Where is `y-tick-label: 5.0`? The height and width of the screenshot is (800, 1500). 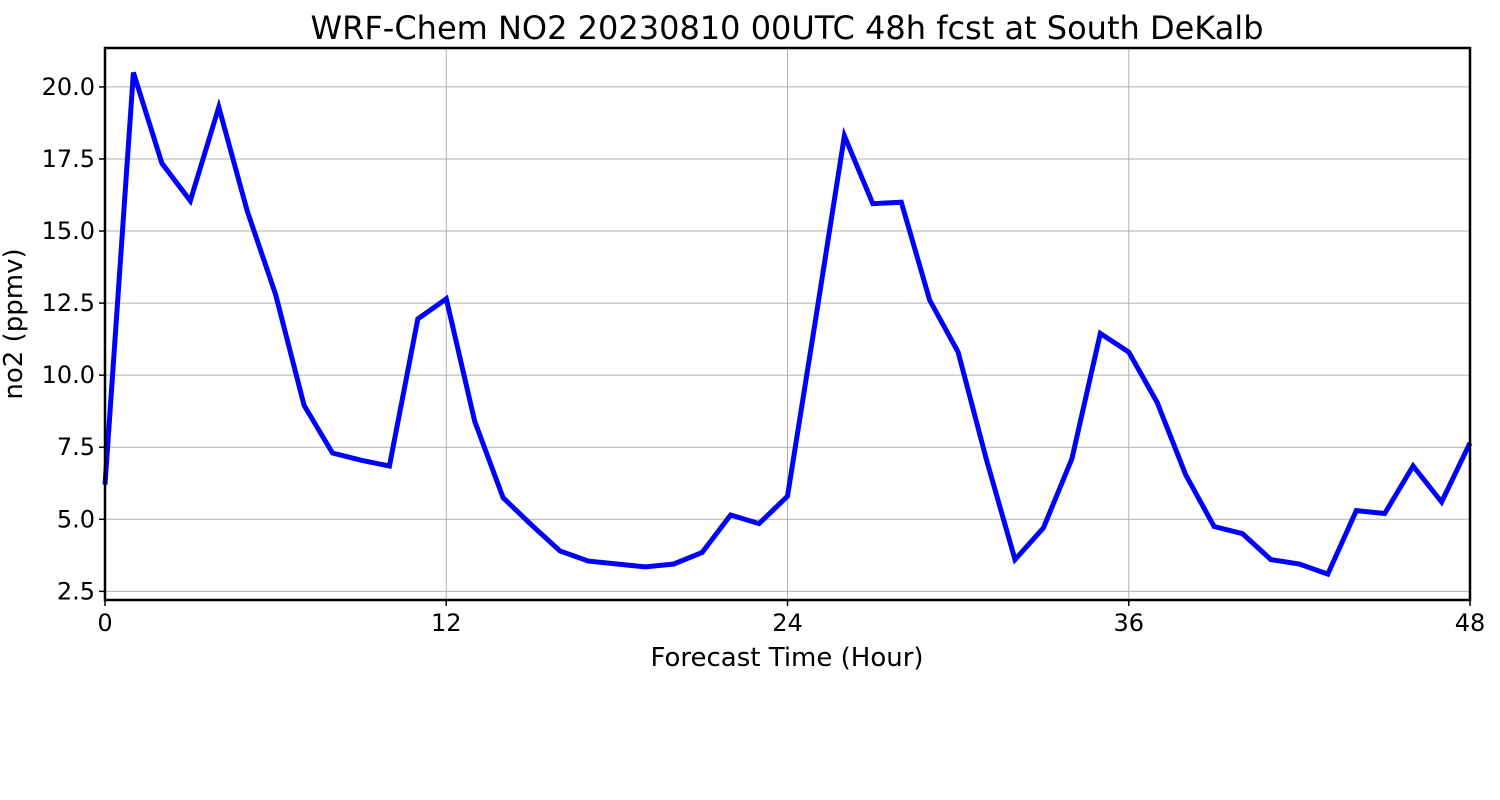
y-tick-label: 5.0 is located at coordinates (76, 519).